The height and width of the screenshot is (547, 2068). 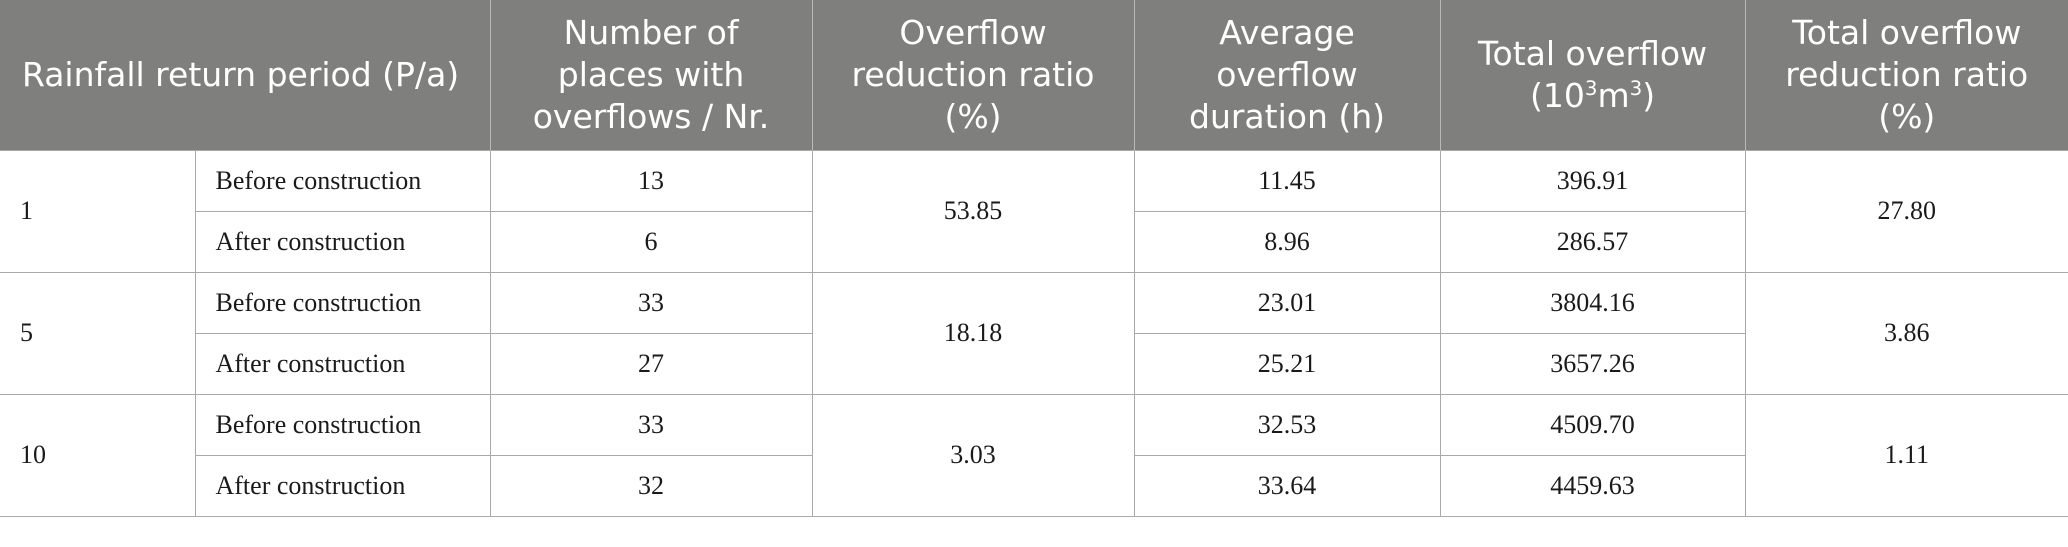 What do you see at coordinates (973, 75) in the screenshot?
I see `header-reduction: Overflow reduction ratio (%)` at bounding box center [973, 75].